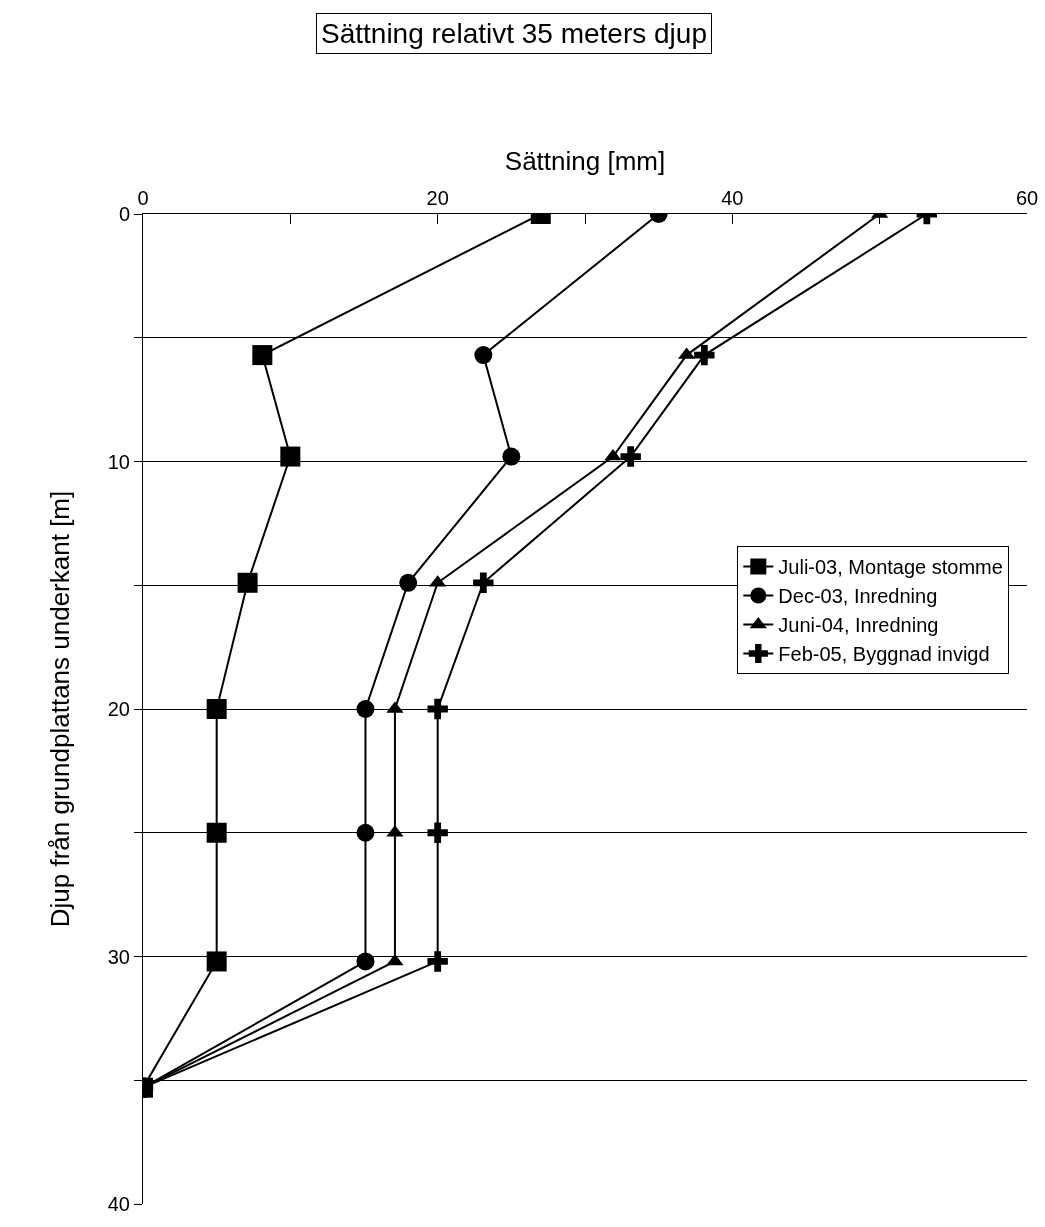 The image size is (1045, 1227). What do you see at coordinates (118, 461) in the screenshot?
I see `y-tick-label: 10` at bounding box center [118, 461].